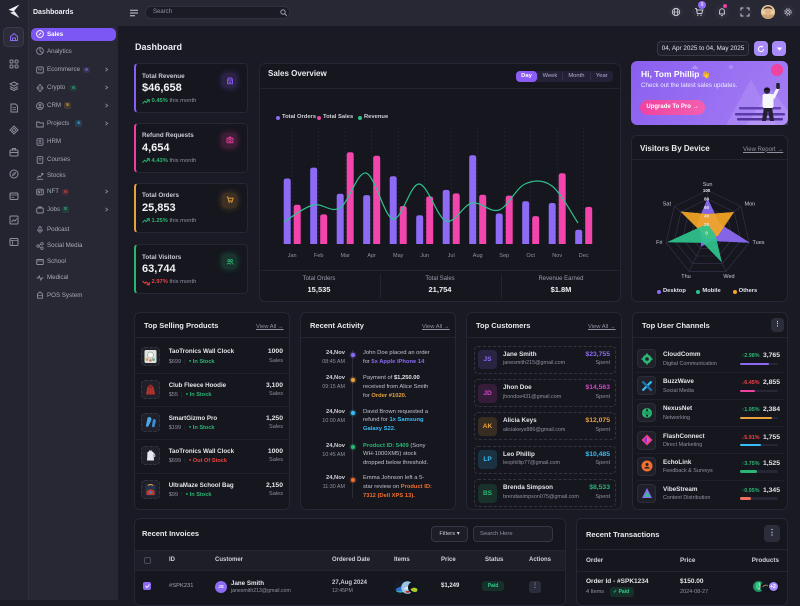 The image size is (800, 606). Describe the element at coordinates (707, 190) in the screenshot. I see `svg-text: 100` at that location.